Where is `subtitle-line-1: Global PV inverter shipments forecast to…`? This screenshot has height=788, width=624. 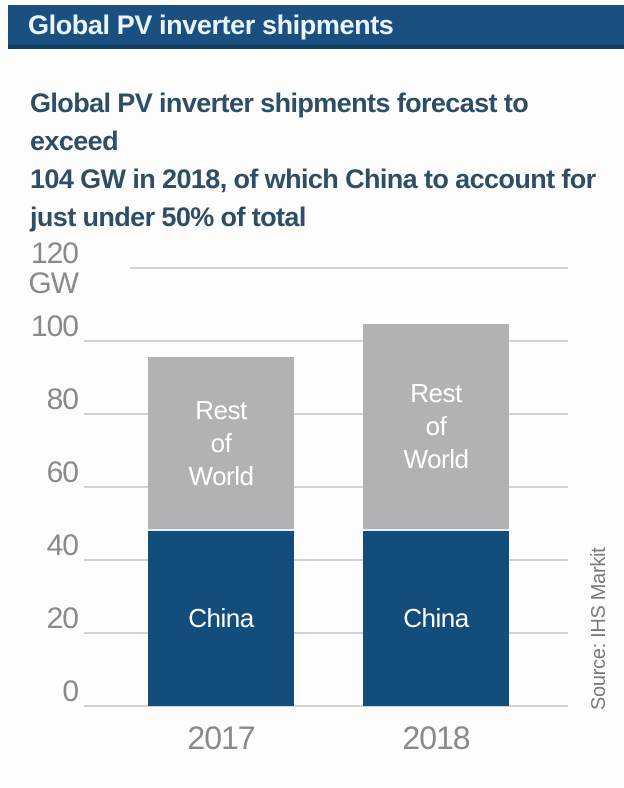
subtitle-line-1: Global PV inverter shipments forecast to… is located at coordinates (279, 122).